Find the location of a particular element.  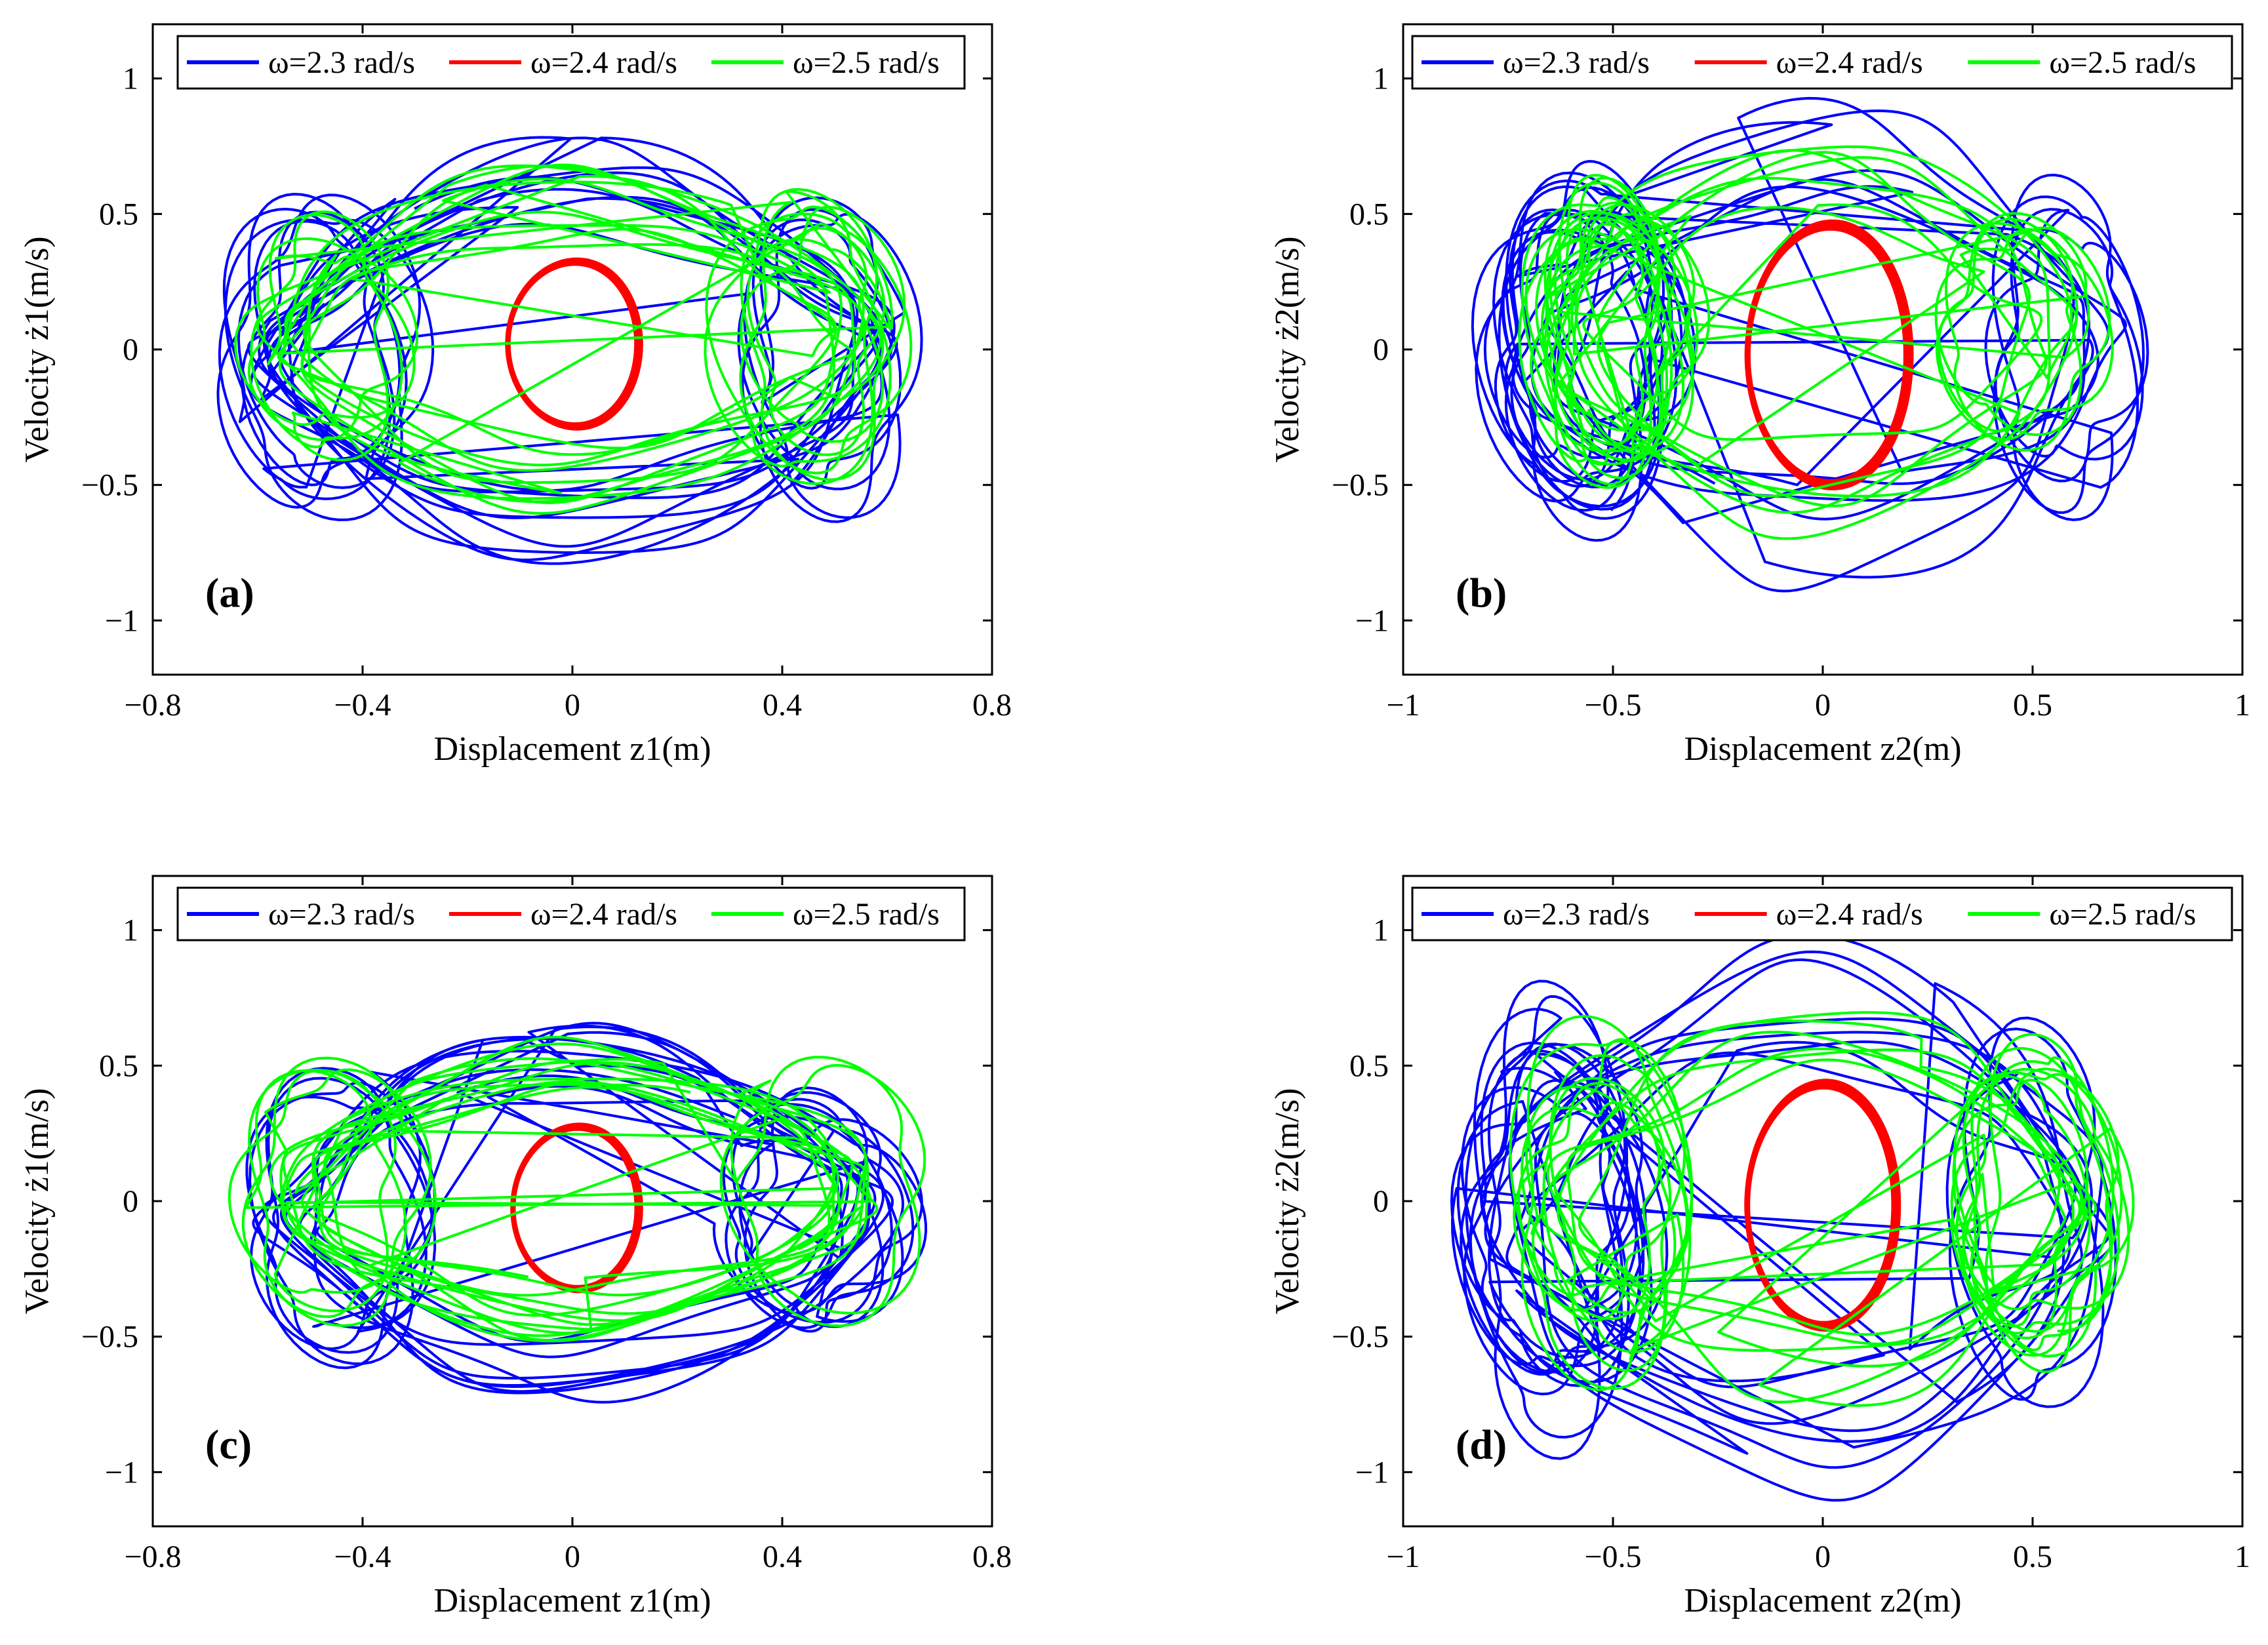

panel-label: (b) is located at coordinates (1481, 593).